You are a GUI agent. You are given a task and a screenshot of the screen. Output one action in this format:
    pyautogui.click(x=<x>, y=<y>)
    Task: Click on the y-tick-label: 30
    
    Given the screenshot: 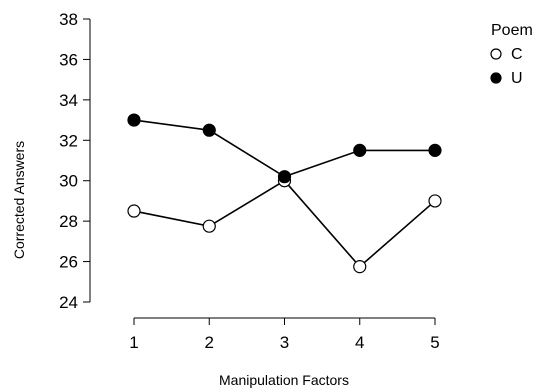 What is the action you would take?
    pyautogui.click(x=68, y=181)
    